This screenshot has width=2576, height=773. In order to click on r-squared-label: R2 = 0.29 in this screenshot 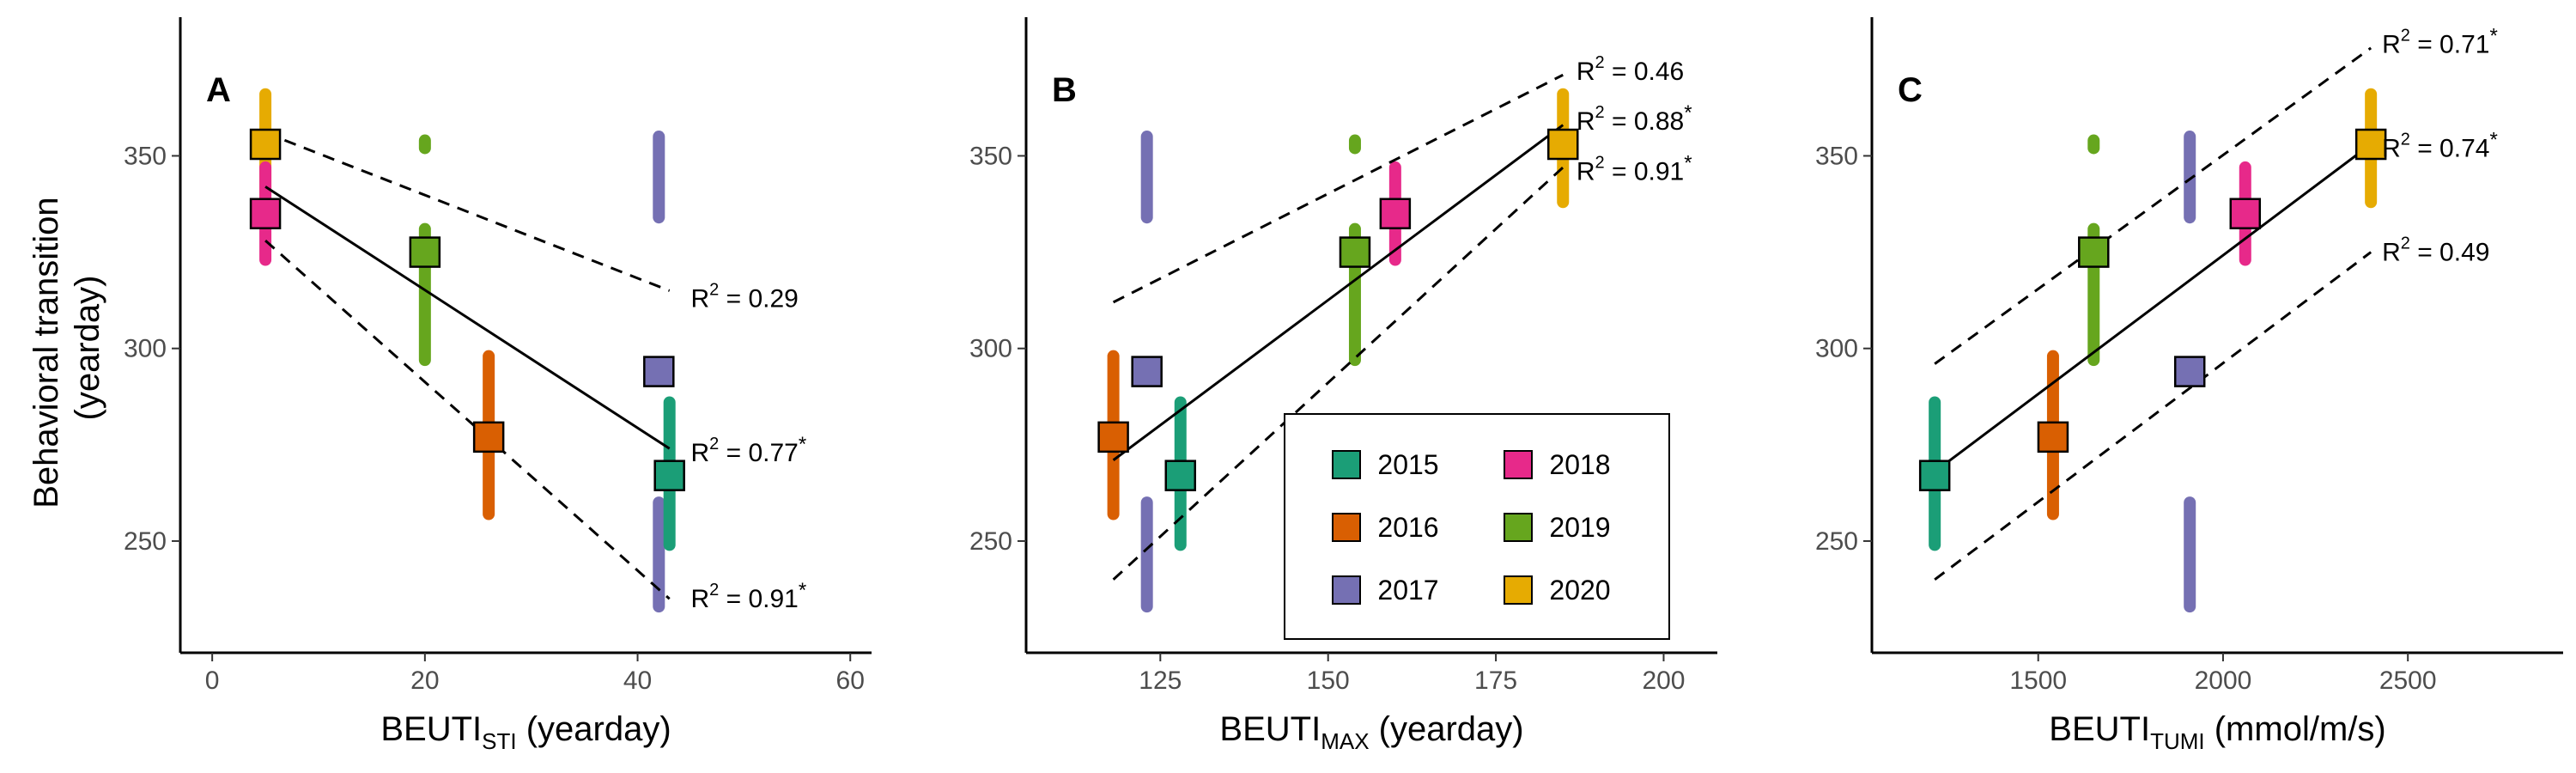, I will do `click(744, 296)`.